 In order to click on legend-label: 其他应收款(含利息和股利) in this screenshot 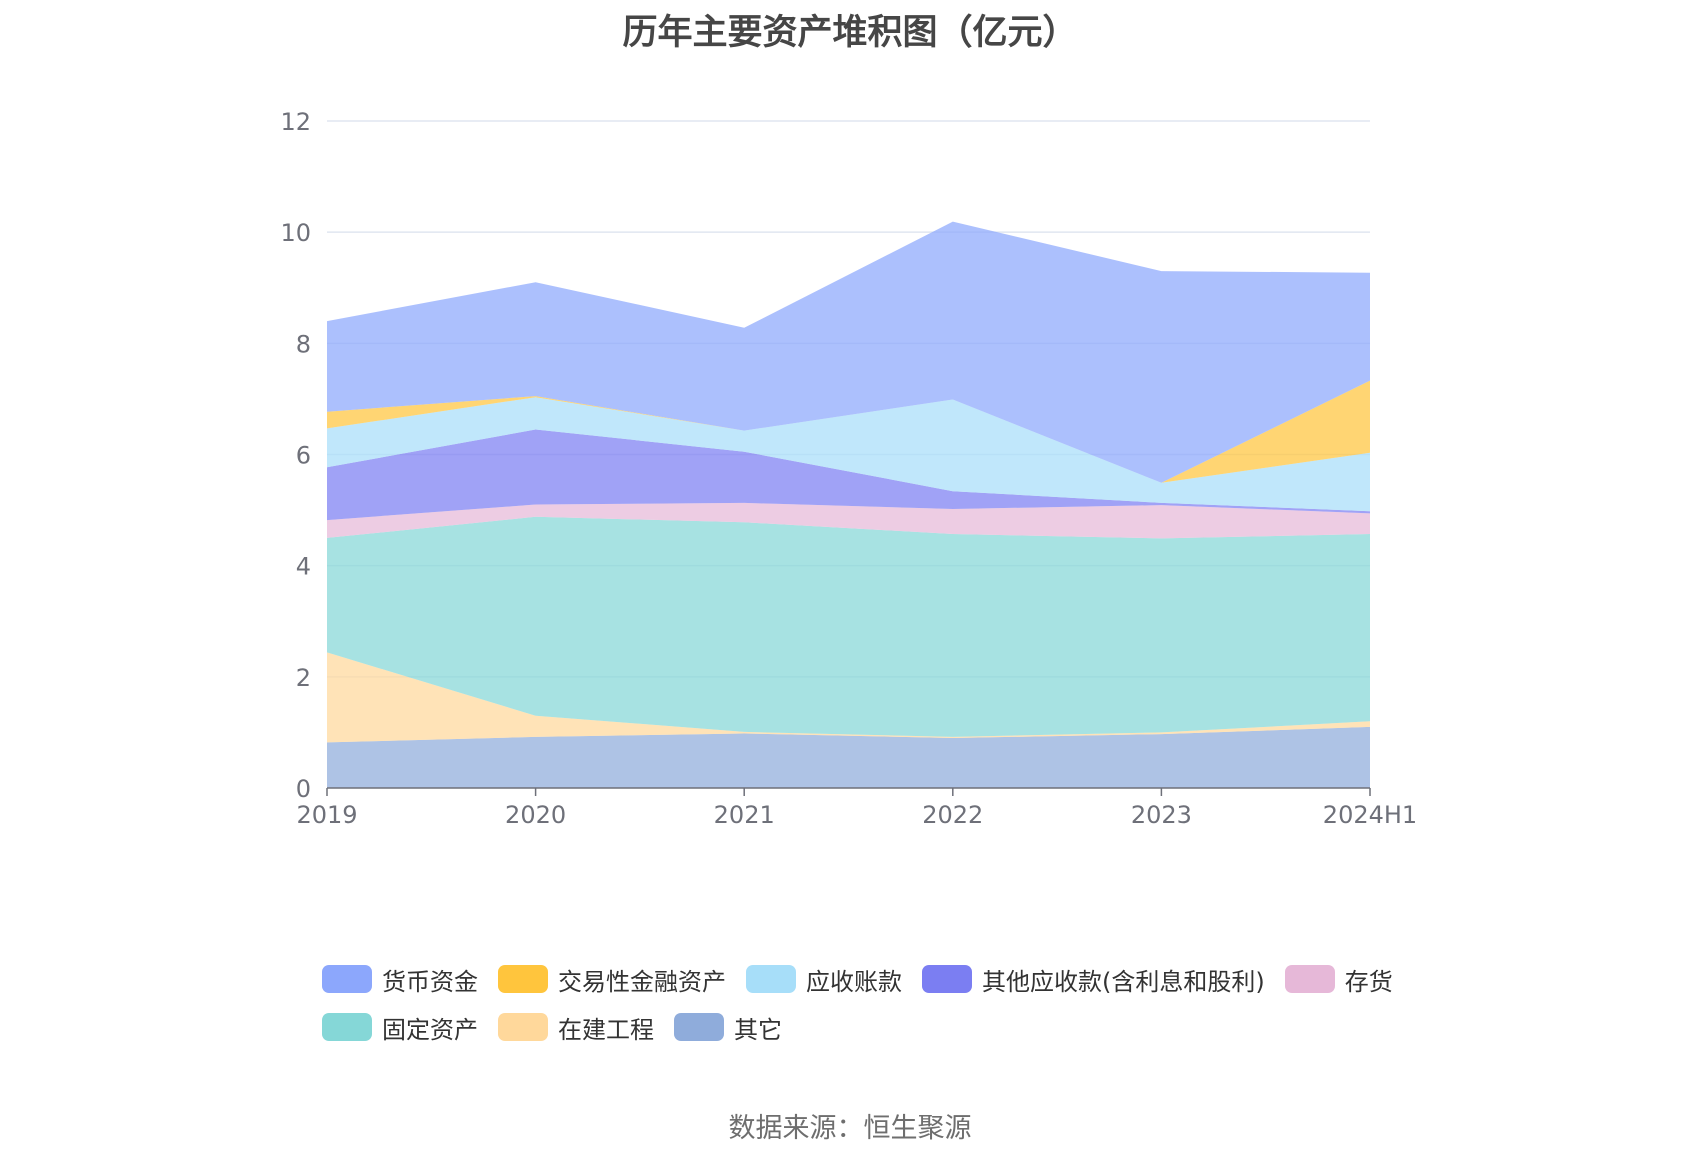, I will do `click(1123, 981)`.